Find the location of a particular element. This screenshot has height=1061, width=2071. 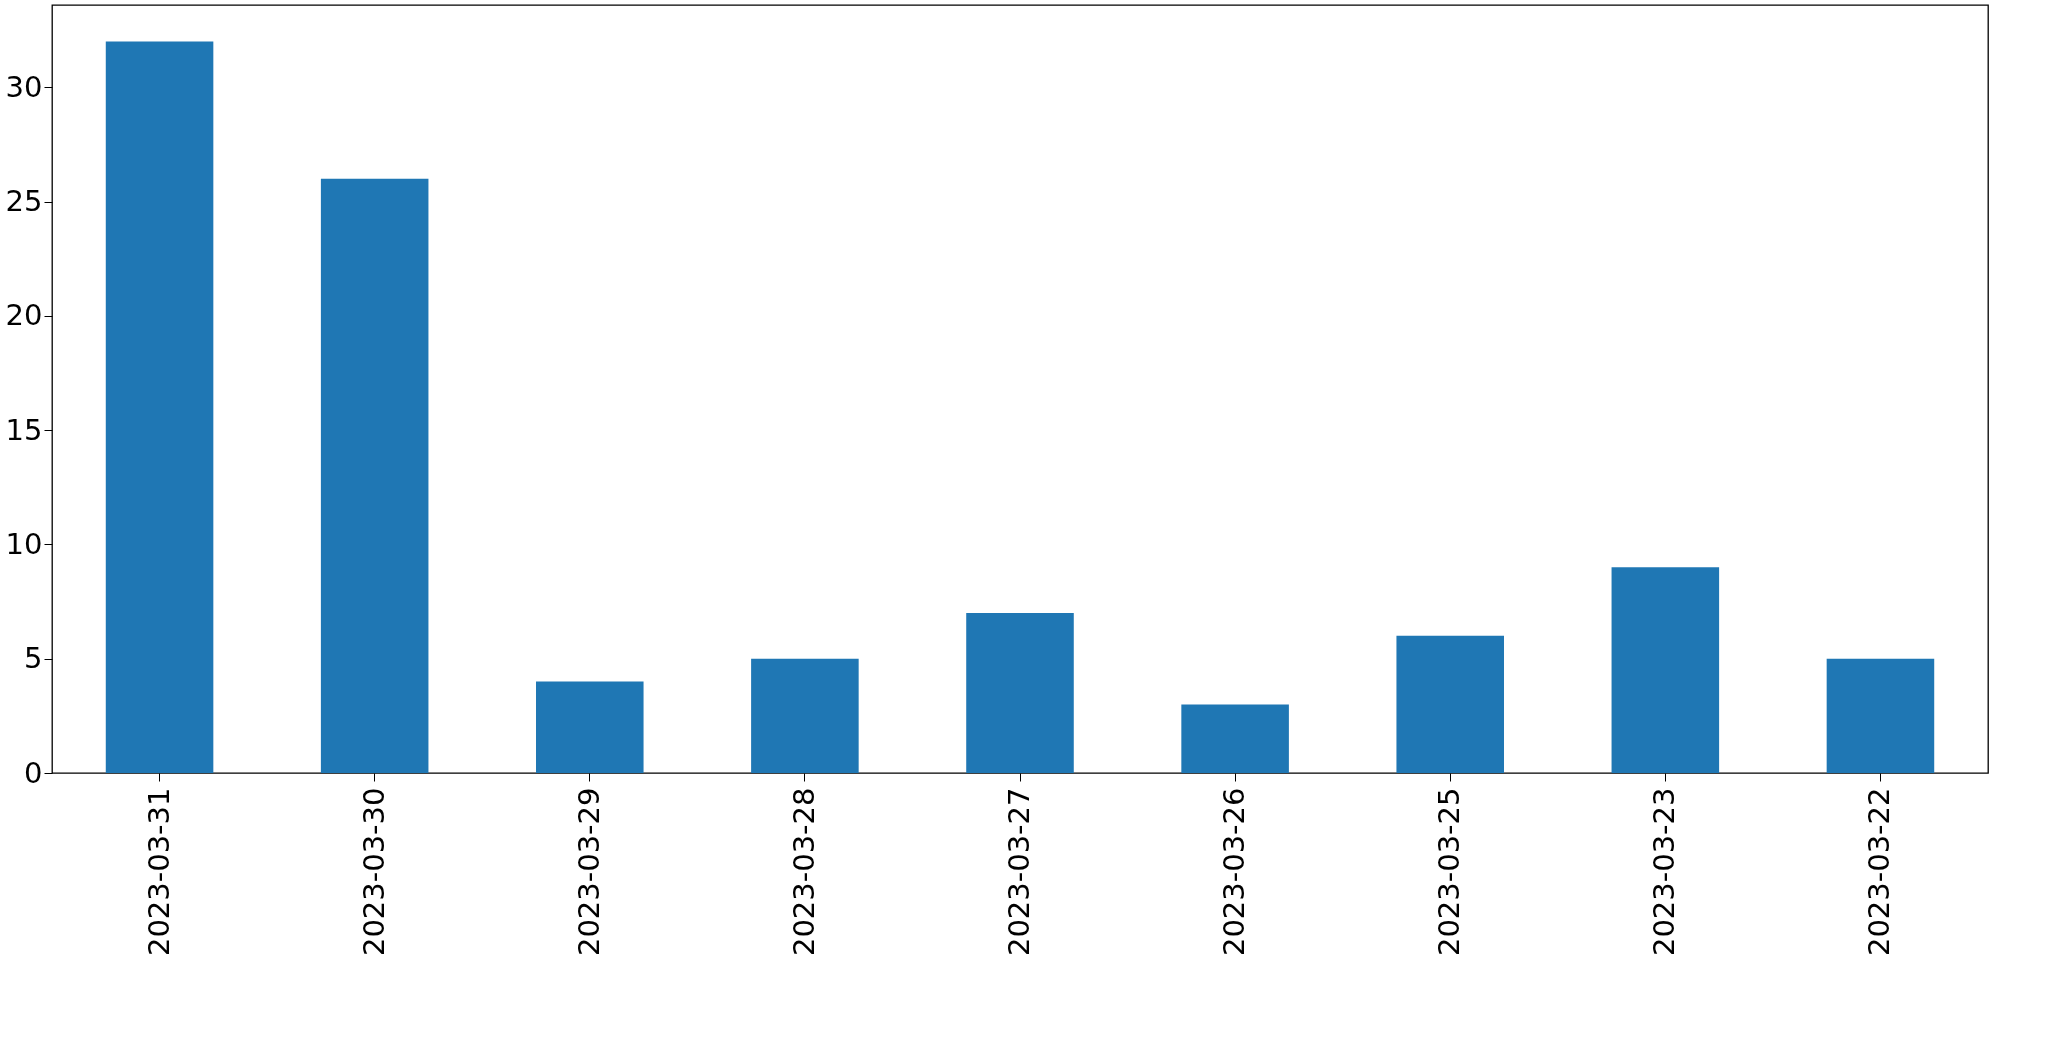

x-tick-label: 2023-03-25 is located at coordinates (1449, 872).